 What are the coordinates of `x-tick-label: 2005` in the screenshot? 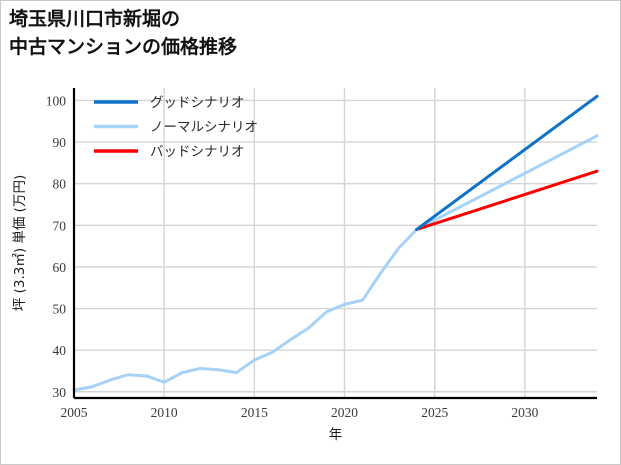 It's located at (74, 412).